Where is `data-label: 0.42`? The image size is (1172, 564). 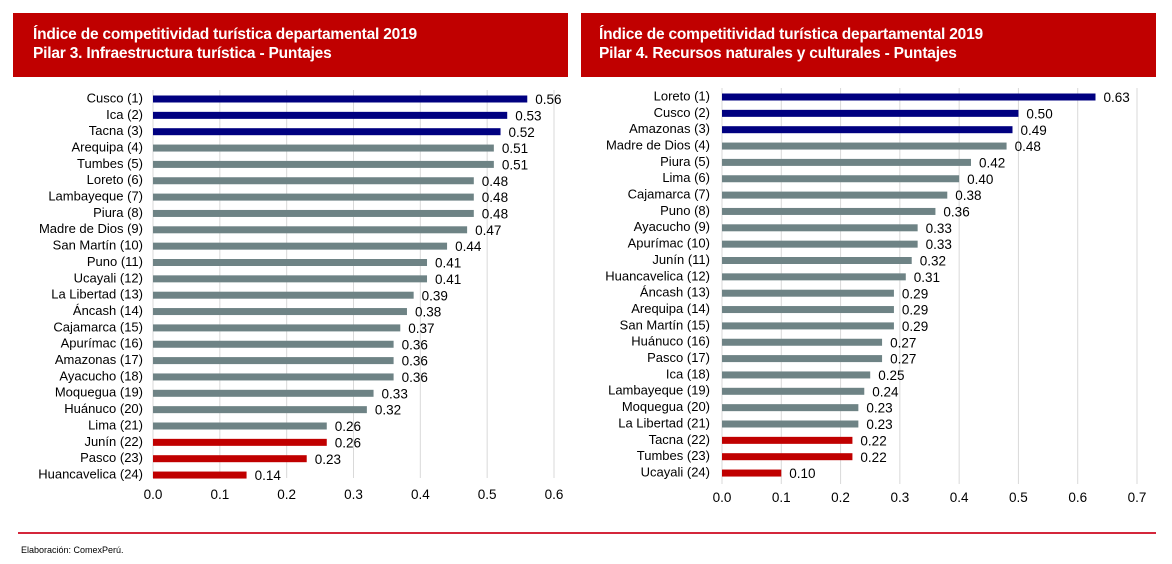 data-label: 0.42 is located at coordinates (992, 162).